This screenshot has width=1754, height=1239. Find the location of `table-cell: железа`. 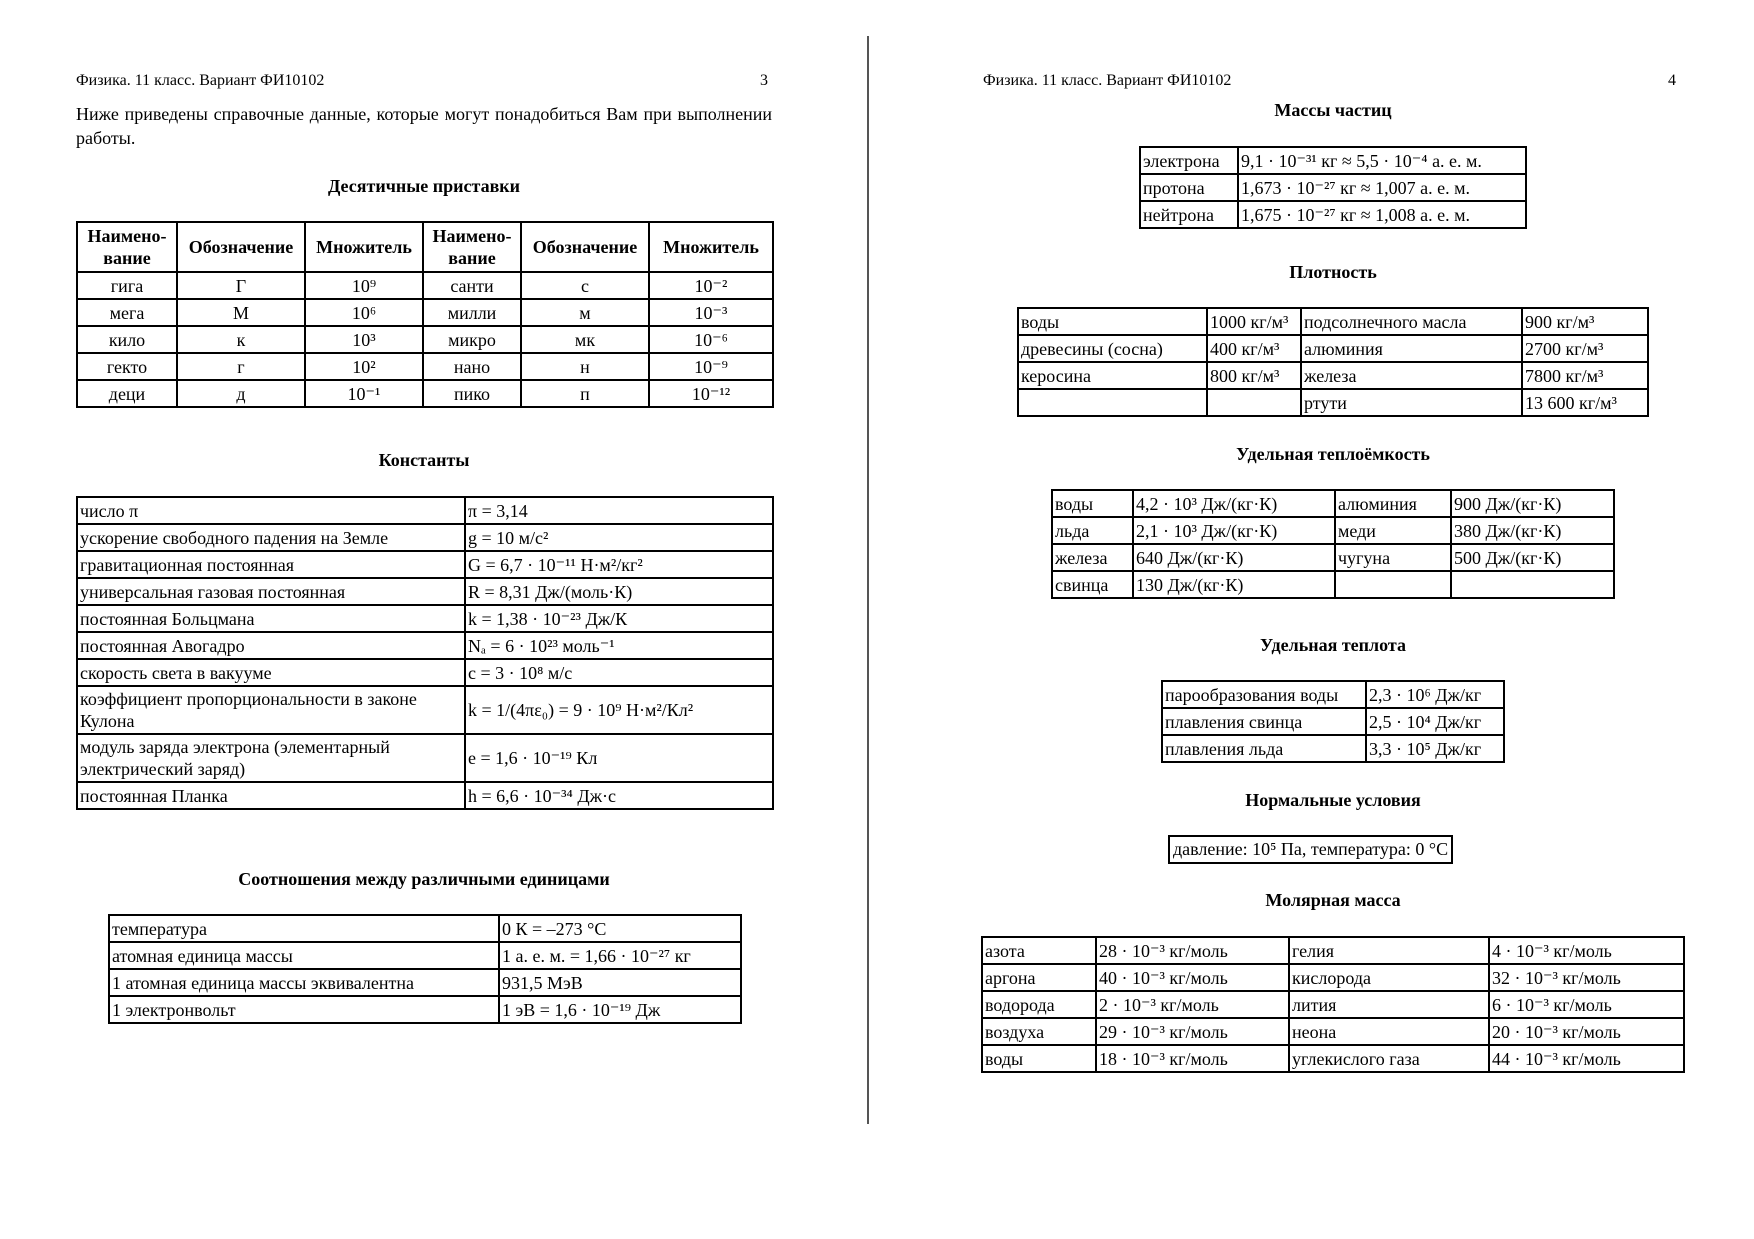

table-cell: железа is located at coordinates (1092, 557).